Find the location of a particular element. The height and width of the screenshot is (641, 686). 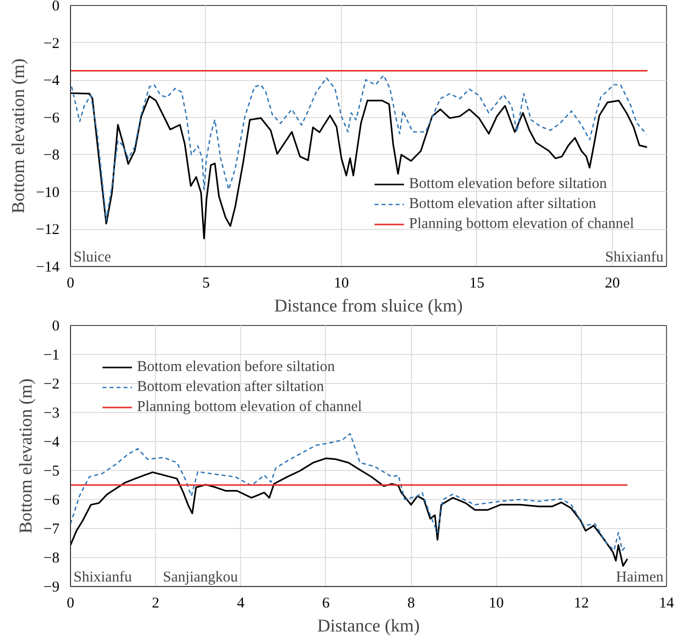

y-tick-label: −14 is located at coordinates (48, 268).